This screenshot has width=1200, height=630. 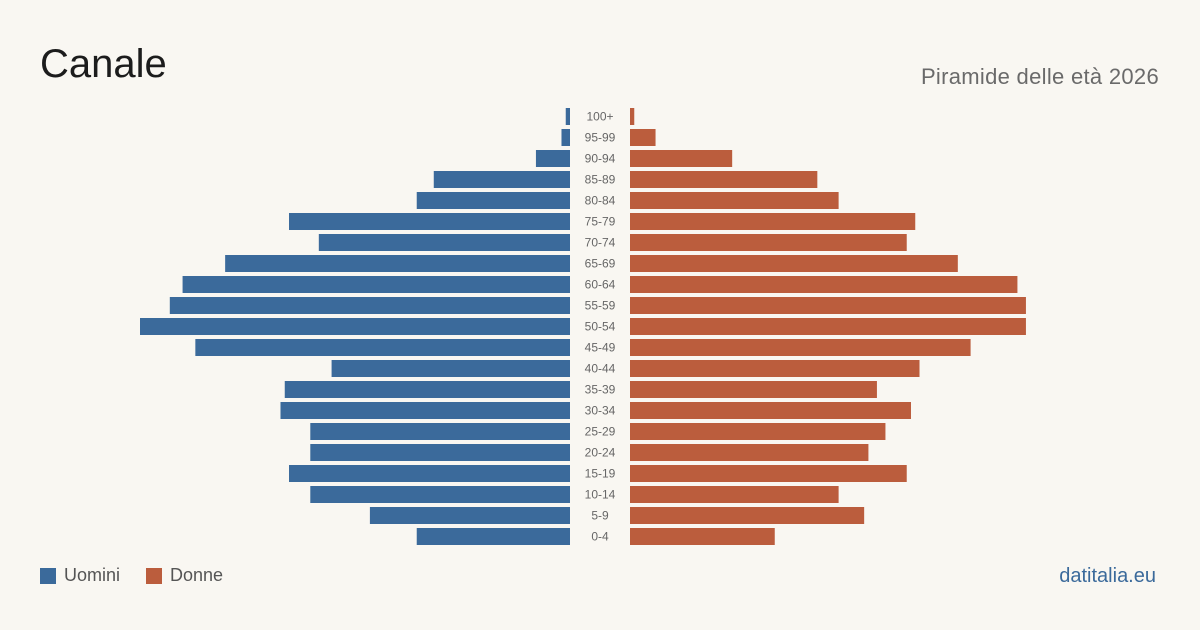 What do you see at coordinates (92, 575) in the screenshot?
I see `legend-label-men: Uomini` at bounding box center [92, 575].